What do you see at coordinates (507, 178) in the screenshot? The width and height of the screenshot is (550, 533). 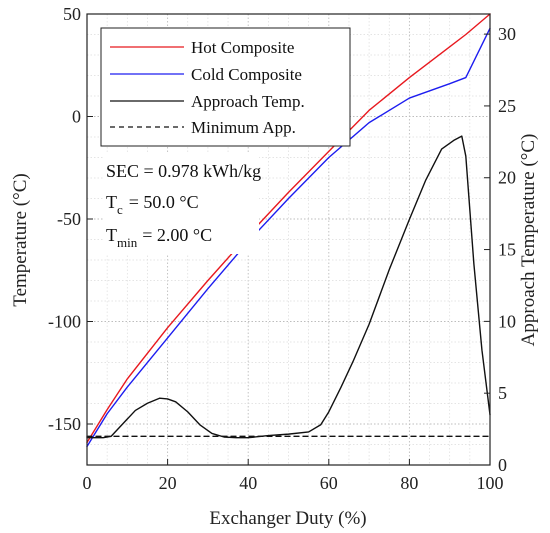 I see `y-right-tick-label: 20` at bounding box center [507, 178].